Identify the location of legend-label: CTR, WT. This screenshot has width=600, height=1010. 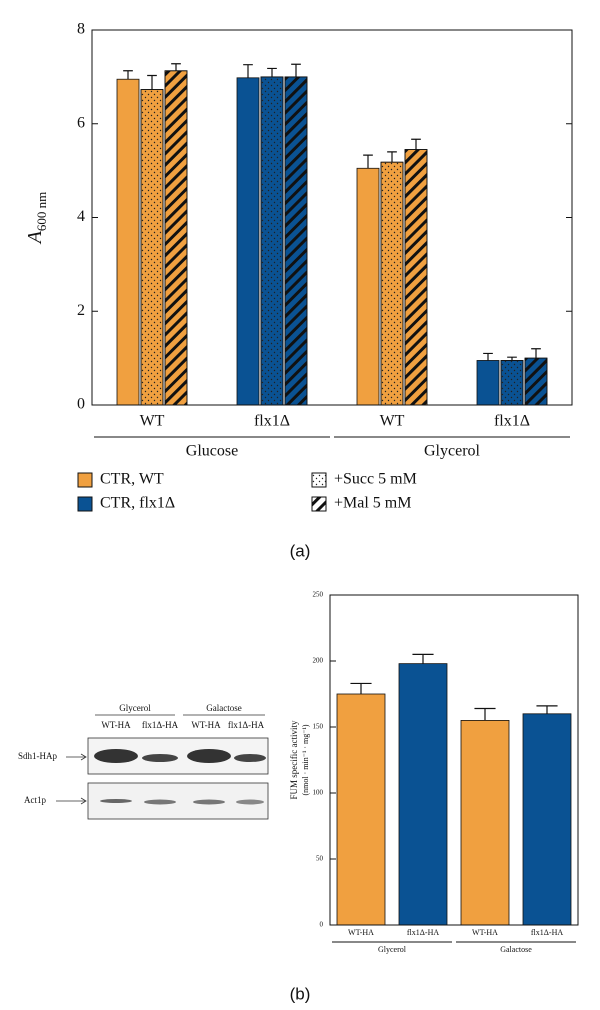
(132, 479).